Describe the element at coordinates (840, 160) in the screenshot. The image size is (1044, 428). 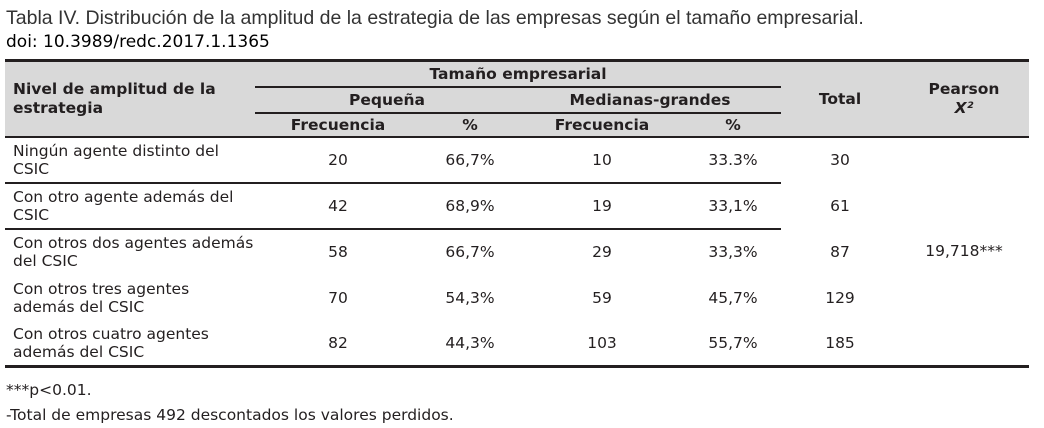
I see `total-cell: 30` at that location.